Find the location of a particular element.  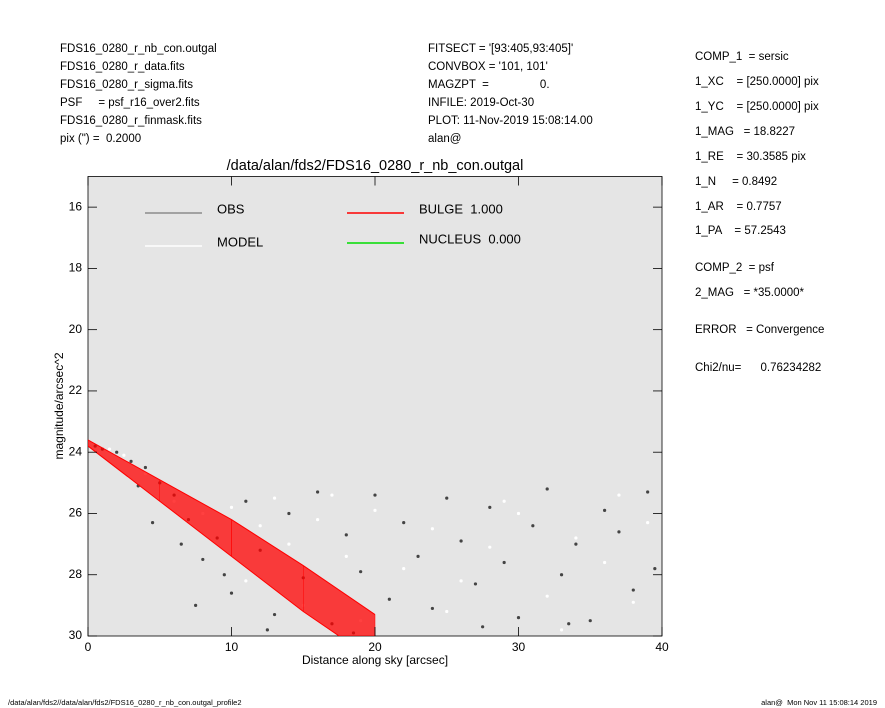

y-tick-label: 18 is located at coordinates (76, 268).